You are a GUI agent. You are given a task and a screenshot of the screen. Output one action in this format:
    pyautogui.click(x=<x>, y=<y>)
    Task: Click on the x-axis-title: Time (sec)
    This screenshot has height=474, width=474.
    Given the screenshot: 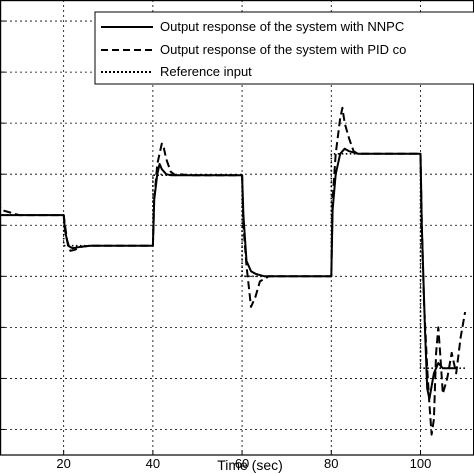 What is the action you would take?
    pyautogui.click(x=250, y=465)
    